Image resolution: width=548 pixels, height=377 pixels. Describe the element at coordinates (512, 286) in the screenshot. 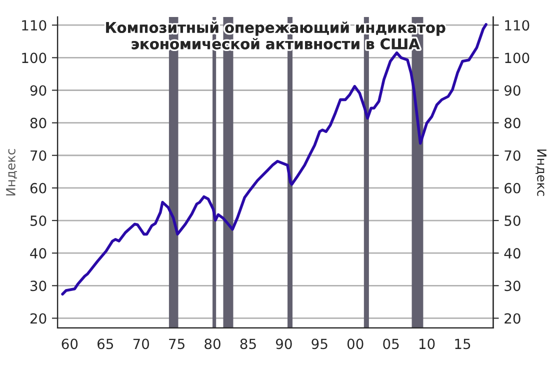

I see `y2-tick-label: 30` at that location.